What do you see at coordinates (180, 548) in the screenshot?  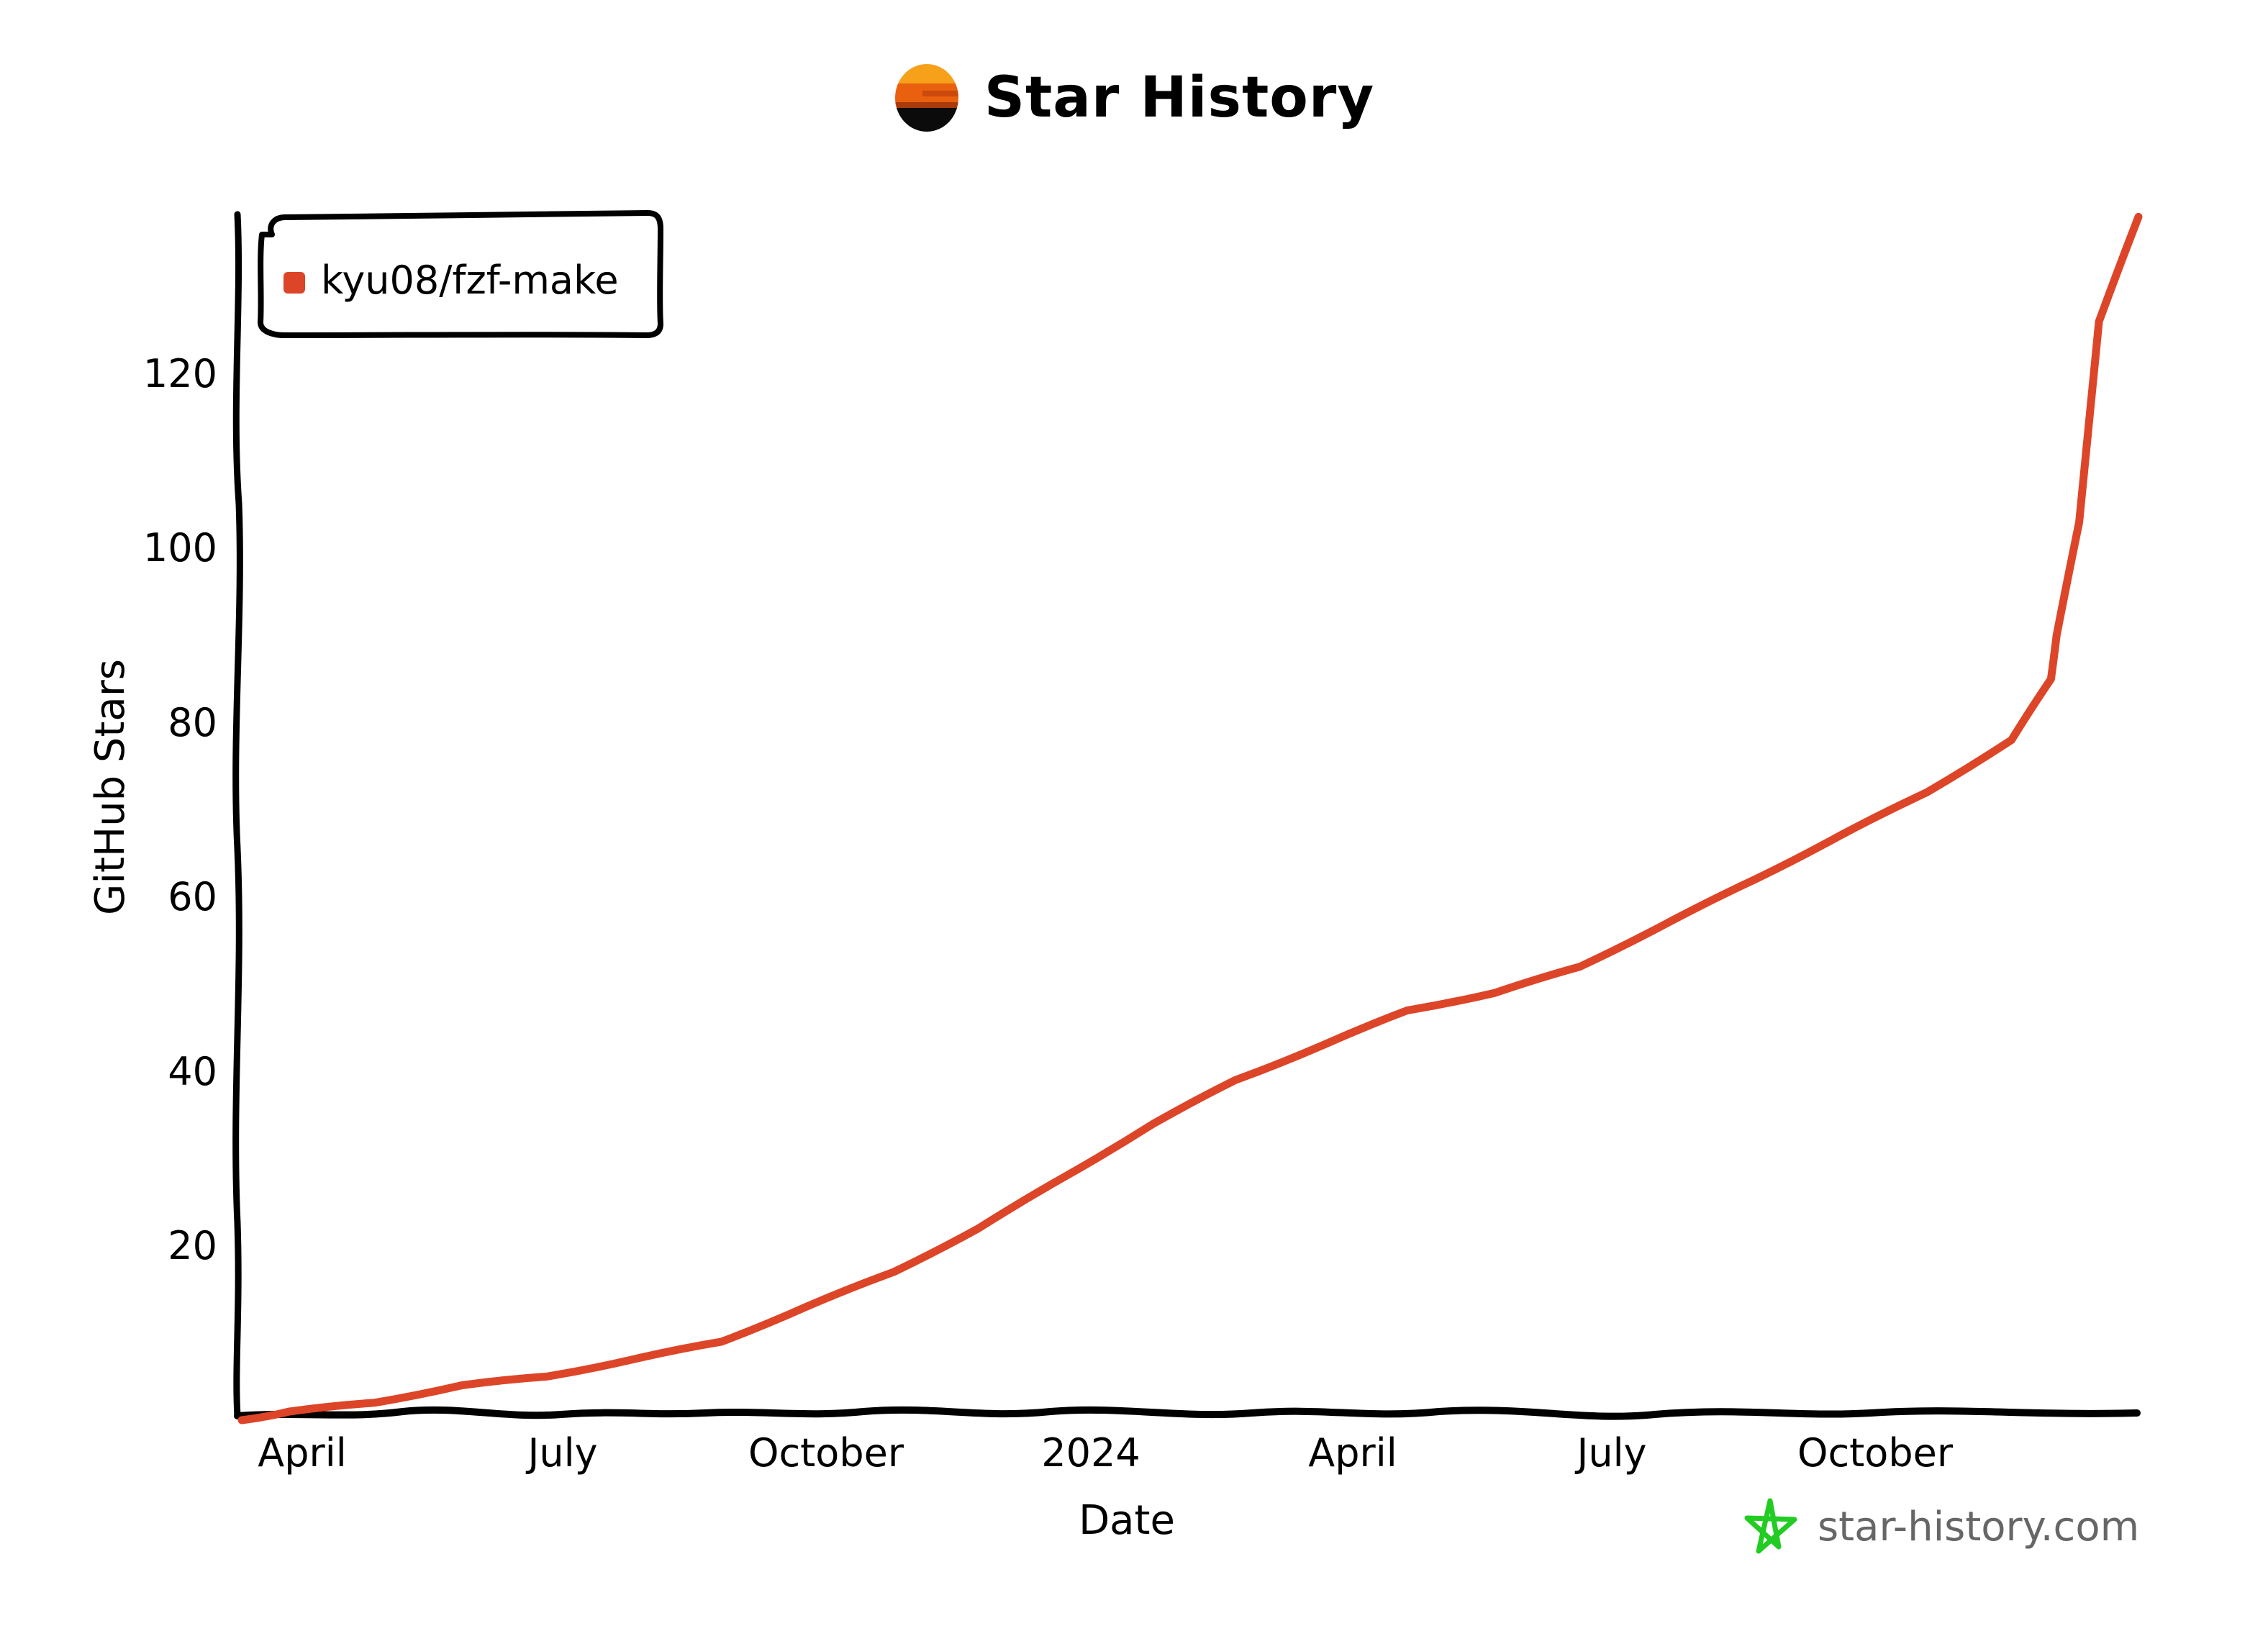 I see `y-tick-label: 100` at bounding box center [180, 548].